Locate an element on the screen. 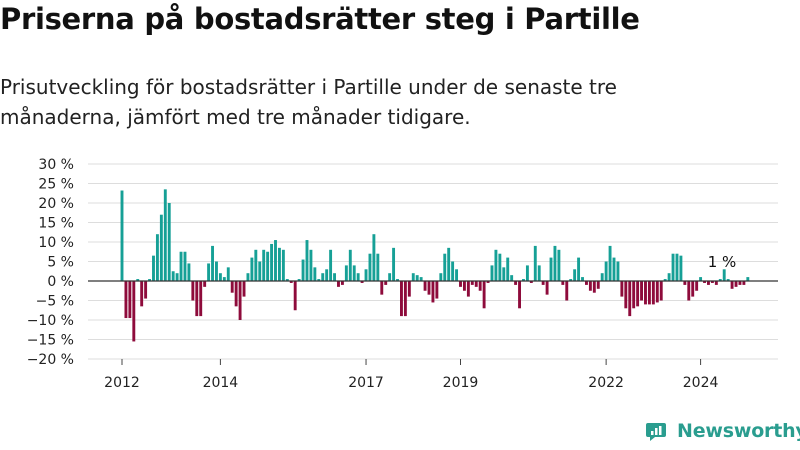  x-tick-label: 2012 is located at coordinates (122, 383).